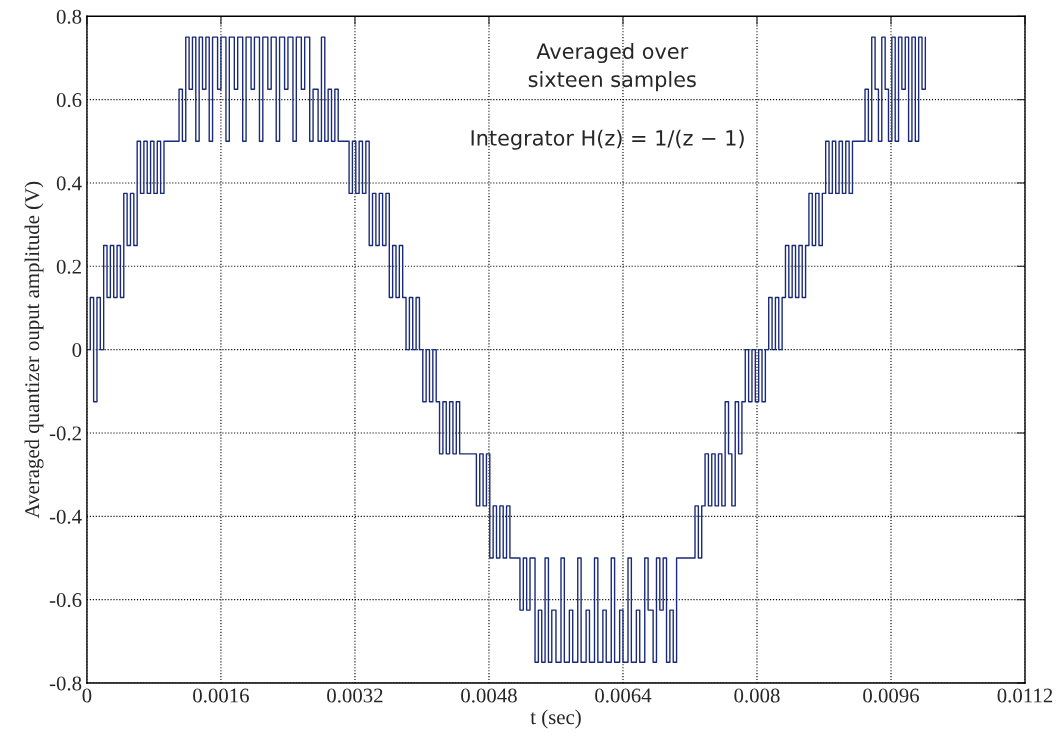 This screenshot has width=1060, height=740. I want to click on y-tick-label: -0.6, so click(65, 600).